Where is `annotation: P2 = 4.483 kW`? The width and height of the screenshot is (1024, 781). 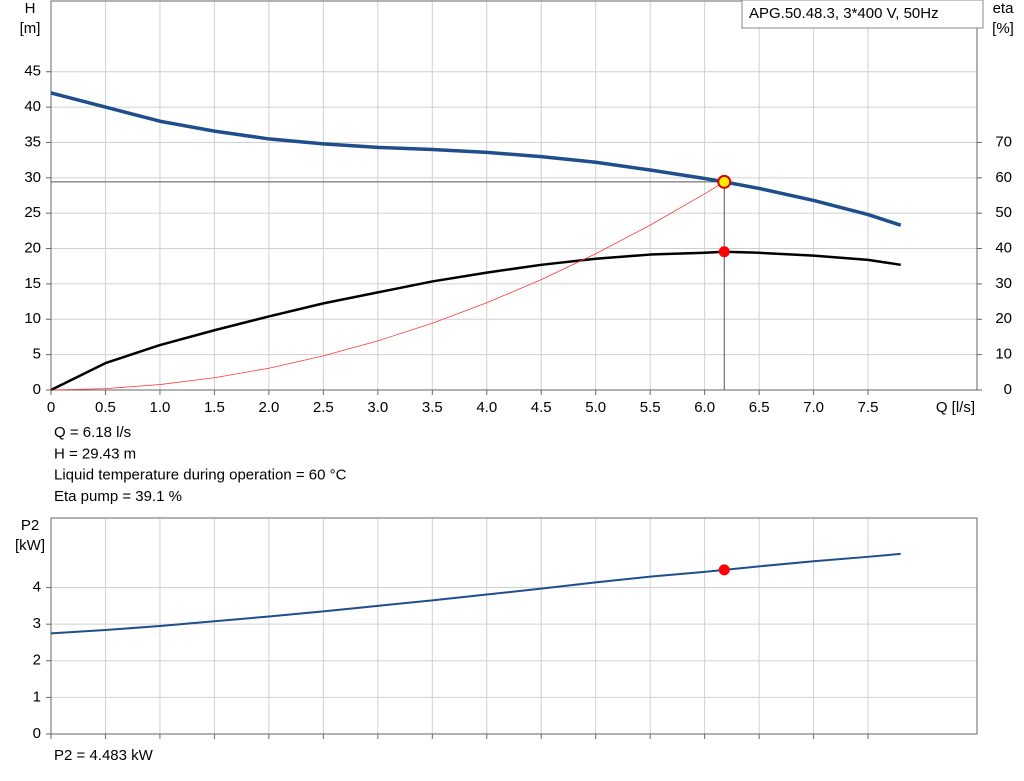
annotation: P2 = 4.483 kW is located at coordinates (104, 755).